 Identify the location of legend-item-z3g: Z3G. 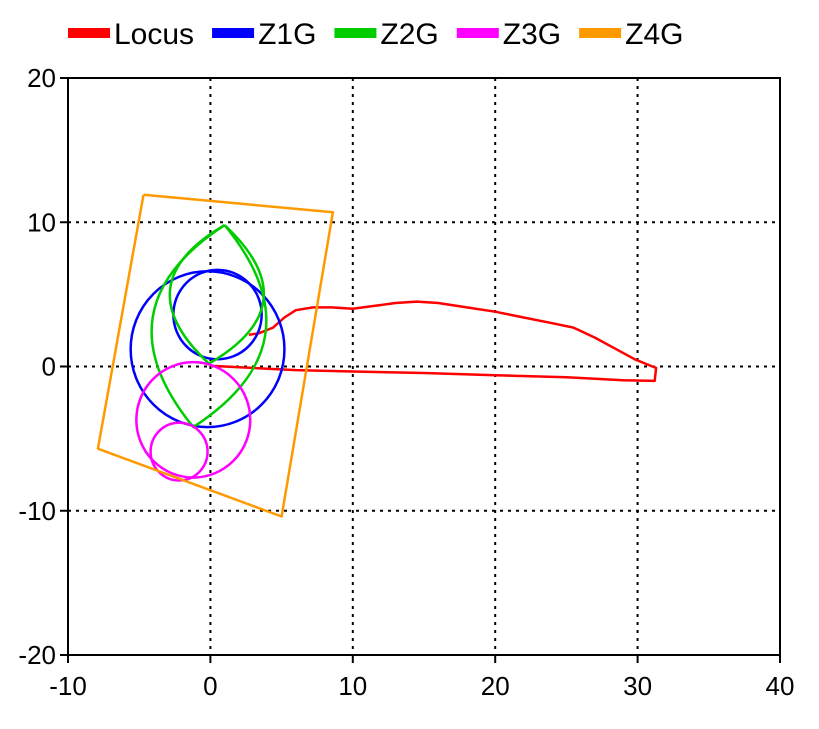
(508, 34).